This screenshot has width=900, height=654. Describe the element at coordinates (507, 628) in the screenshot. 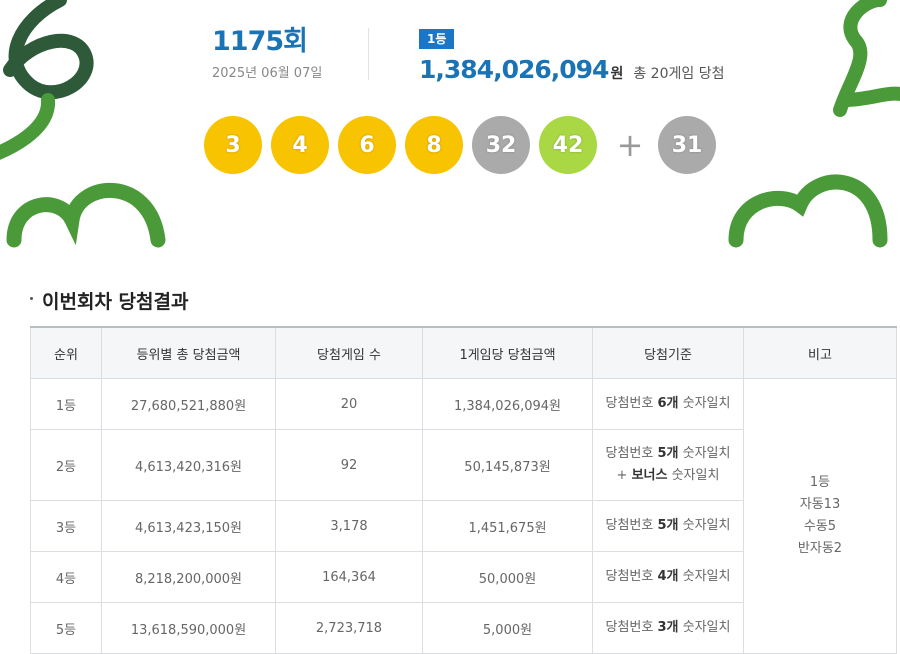

I see `prize-per-game-cell: 5,000원` at that location.